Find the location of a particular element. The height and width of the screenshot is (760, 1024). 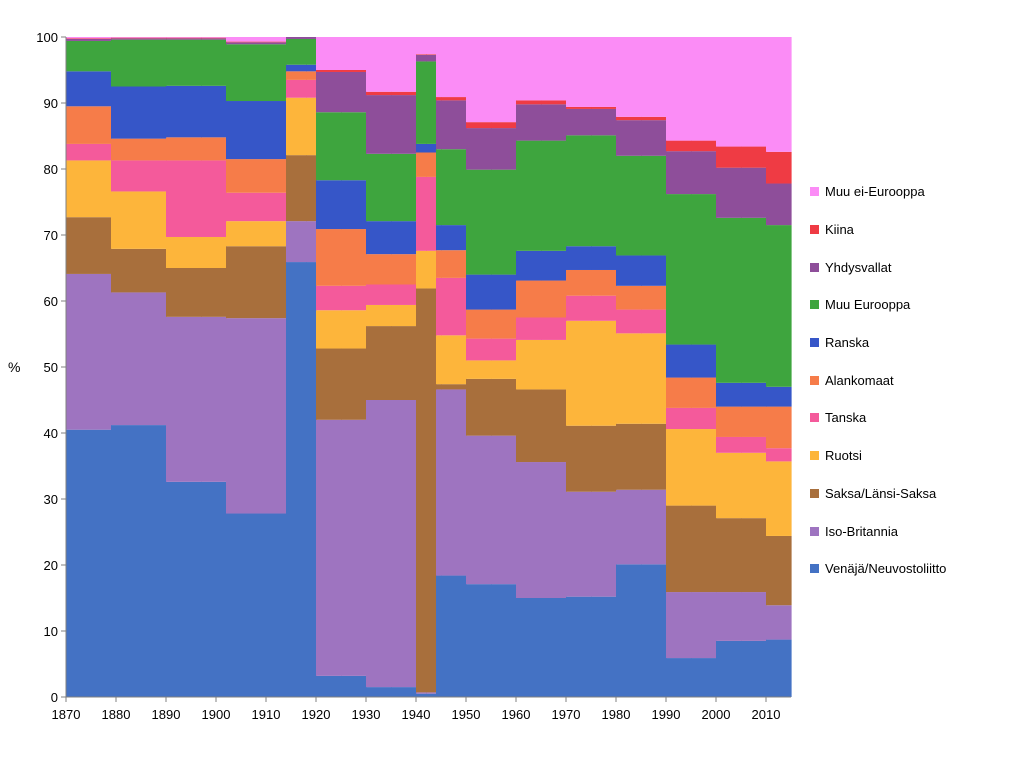

area-segment-tanska-1990 is located at coordinates (679, 418).